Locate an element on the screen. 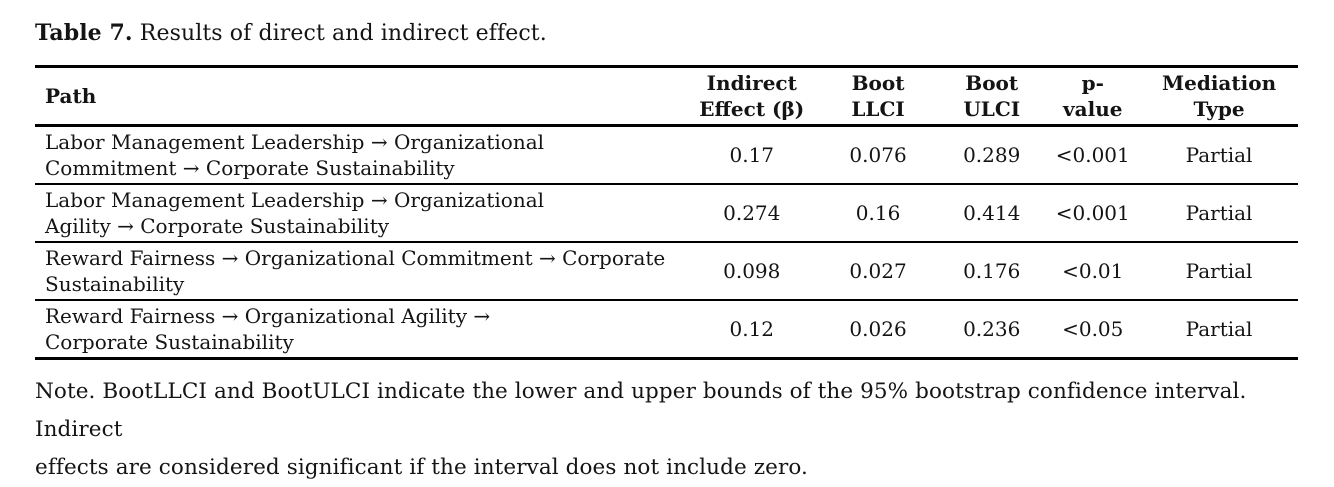 This screenshot has height=487, width=1334. cell-indirect-effect: 0.12 is located at coordinates (752, 329).